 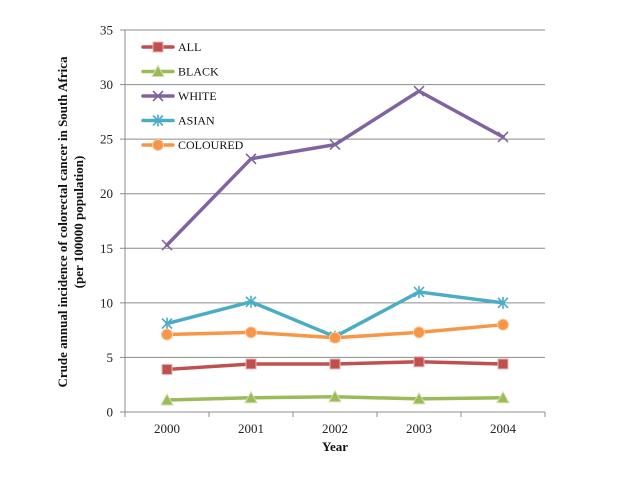 I want to click on x-tick-label: 2002, so click(x=335, y=428).